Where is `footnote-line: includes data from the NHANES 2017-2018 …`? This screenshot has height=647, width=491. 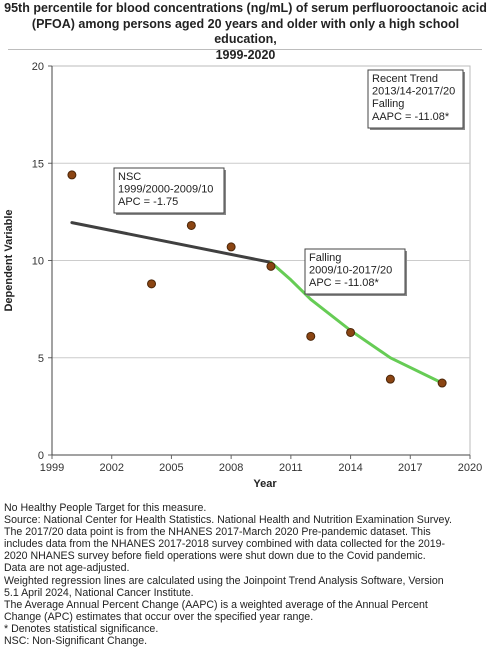 footnote-line: includes data from the NHANES 2017-2018 … is located at coordinates (225, 544).